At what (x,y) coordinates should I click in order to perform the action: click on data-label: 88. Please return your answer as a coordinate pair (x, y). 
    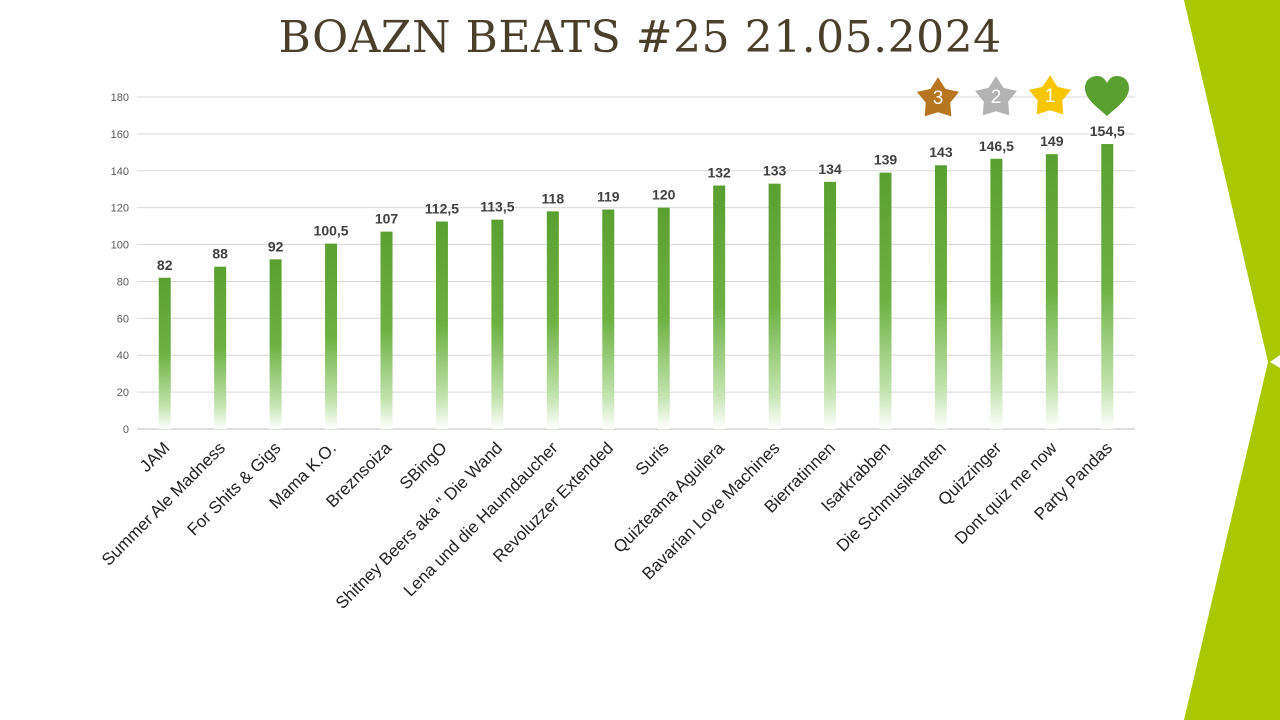
    Looking at the image, I should click on (220, 254).